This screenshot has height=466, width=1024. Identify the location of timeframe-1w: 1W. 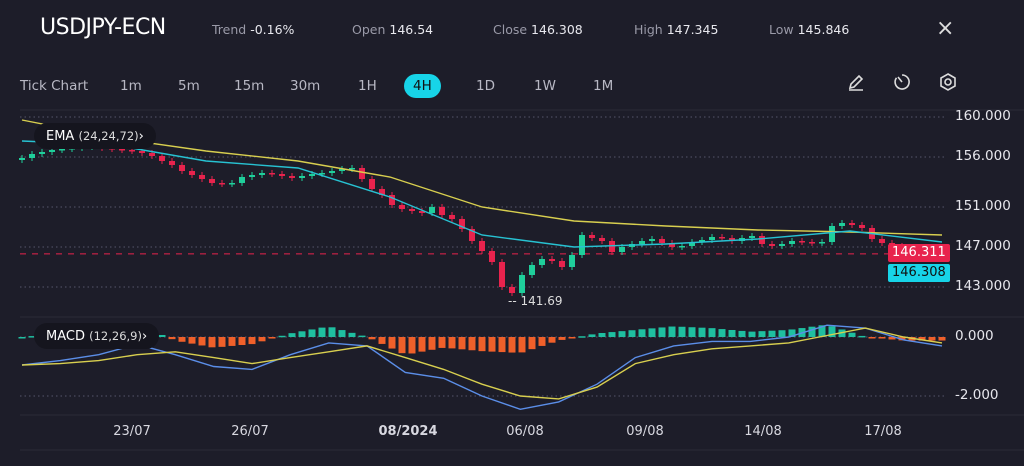
(545, 86).